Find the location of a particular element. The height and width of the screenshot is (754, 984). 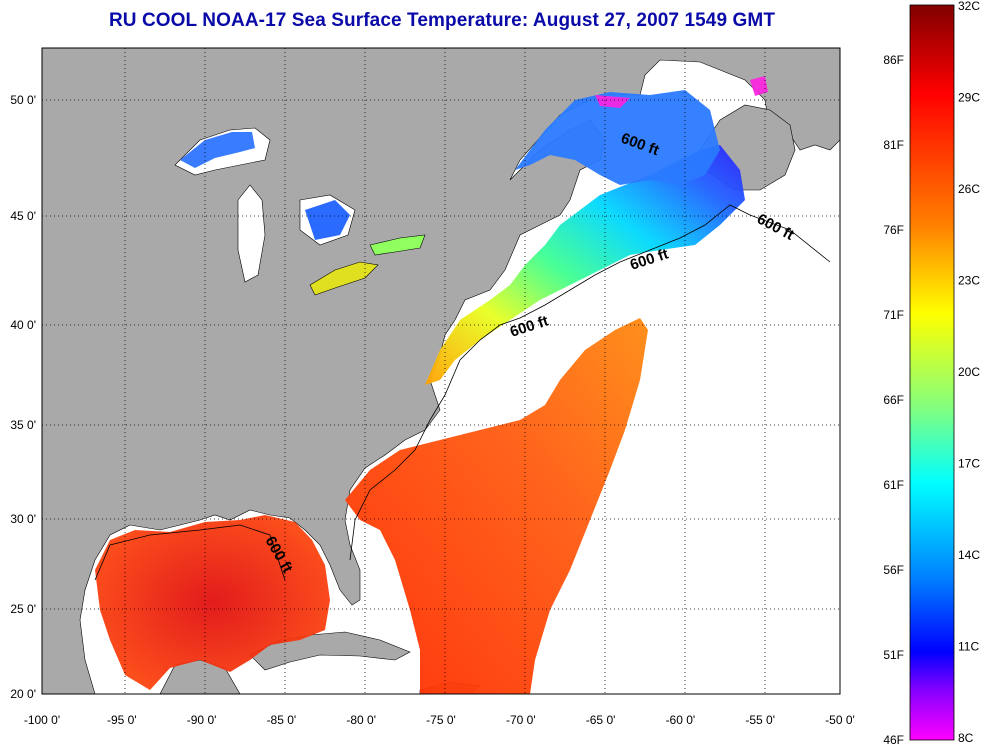

lat-tick-label: 40 0' is located at coordinates (23, 325).